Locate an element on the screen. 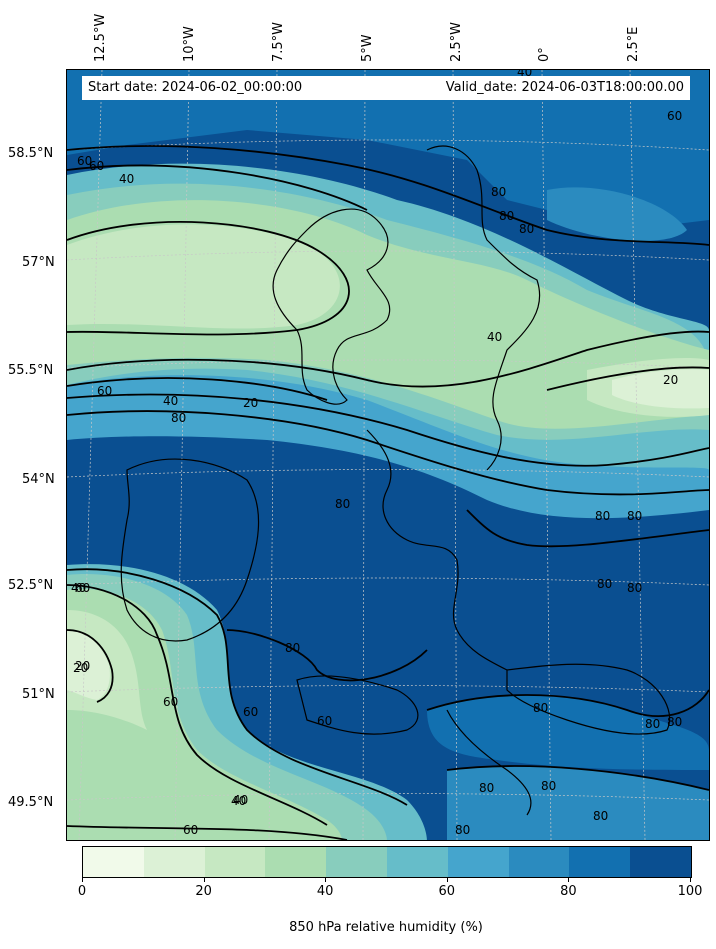 This screenshot has width=716, height=949. valid-date-text: Valid_date: 2024-06-03T18:00:00.00 is located at coordinates (564, 87).